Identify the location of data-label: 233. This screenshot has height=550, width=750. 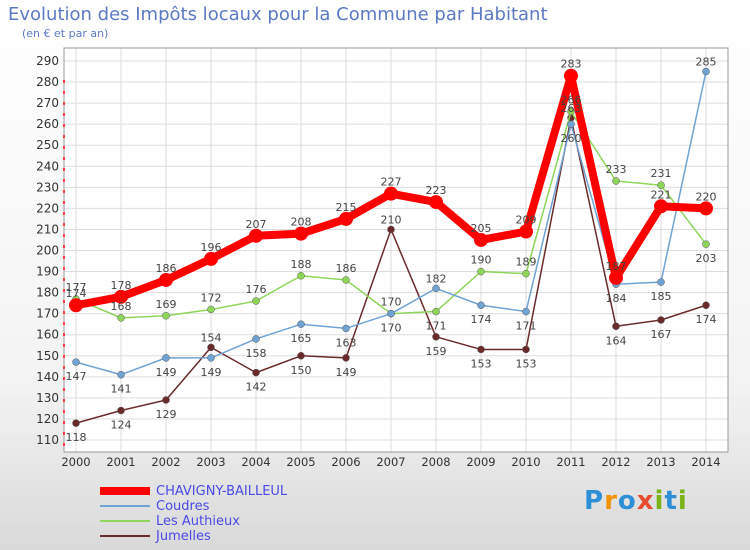
(616, 169).